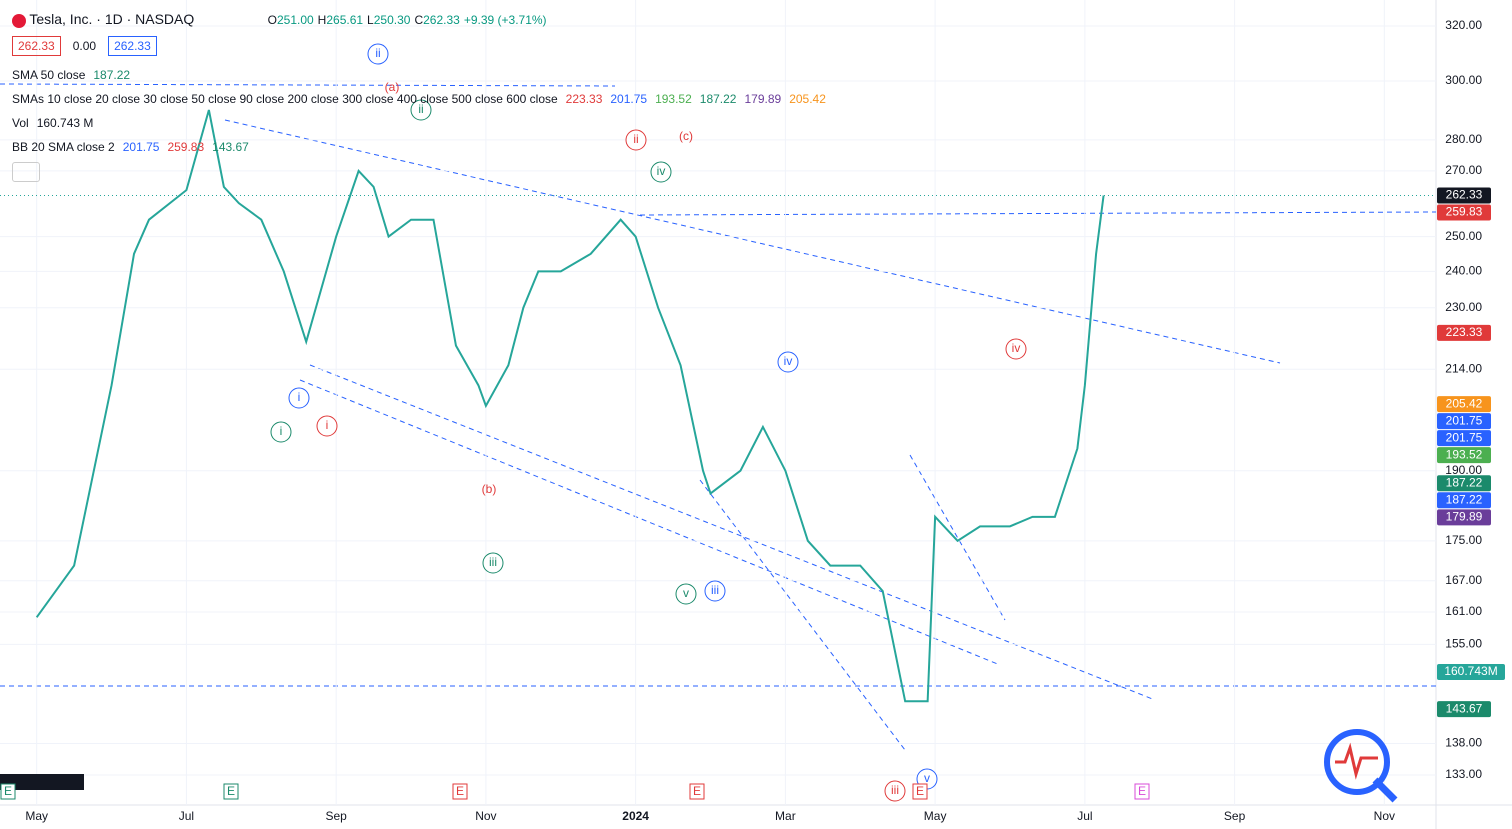  I want to click on indicator-row: BB 20 SMA close 2 201.75 259.83 143.67, so click(134, 147).